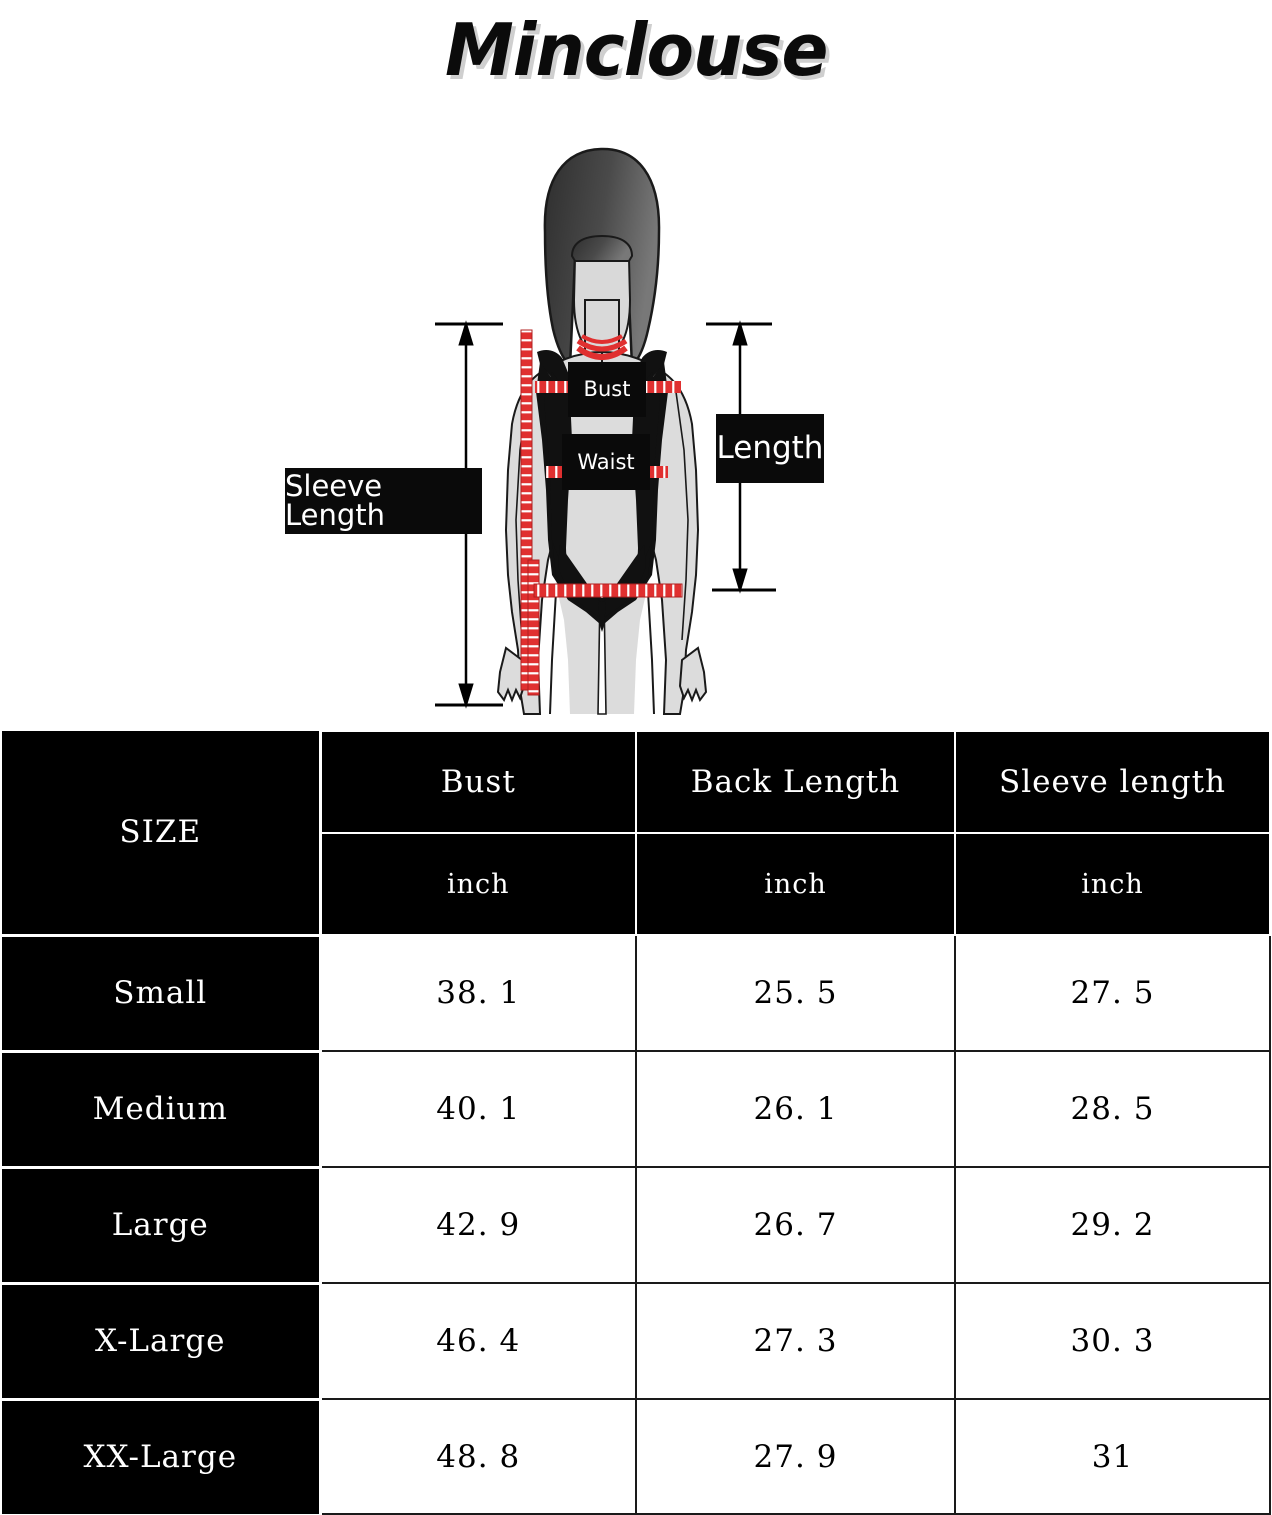 This screenshot has width=1272, height=1515. I want to click on header-size: SIZE, so click(162, 833).